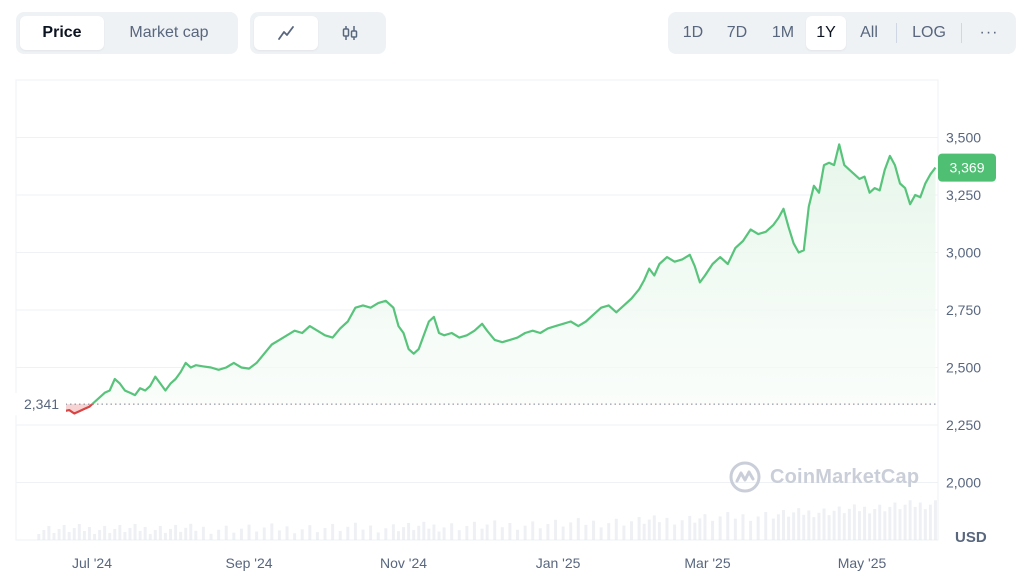 This screenshot has height=571, width=1024. What do you see at coordinates (286, 33) in the screenshot?
I see `line-chart-button` at bounding box center [286, 33].